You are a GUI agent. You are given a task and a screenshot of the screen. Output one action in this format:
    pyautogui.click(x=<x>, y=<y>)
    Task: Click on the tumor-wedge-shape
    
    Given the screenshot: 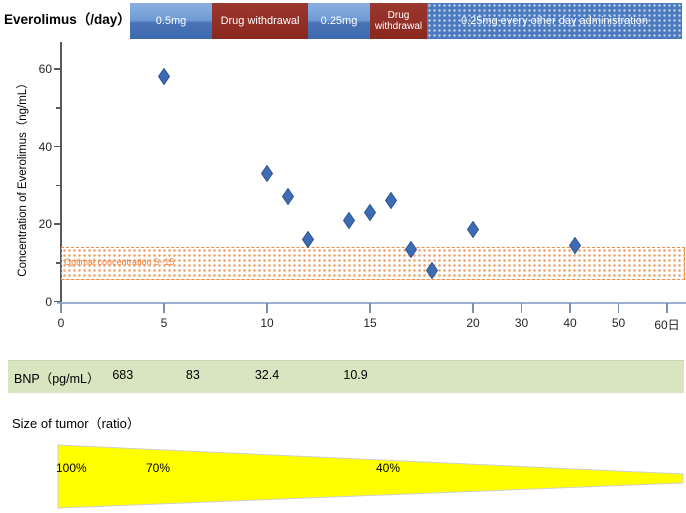 What is the action you would take?
    pyautogui.click(x=370, y=476)
    